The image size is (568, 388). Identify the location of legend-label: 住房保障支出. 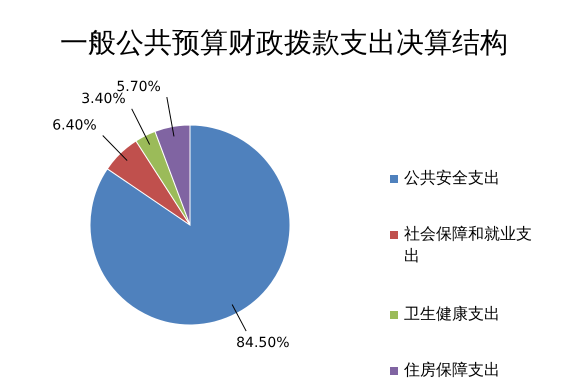
(451, 369).